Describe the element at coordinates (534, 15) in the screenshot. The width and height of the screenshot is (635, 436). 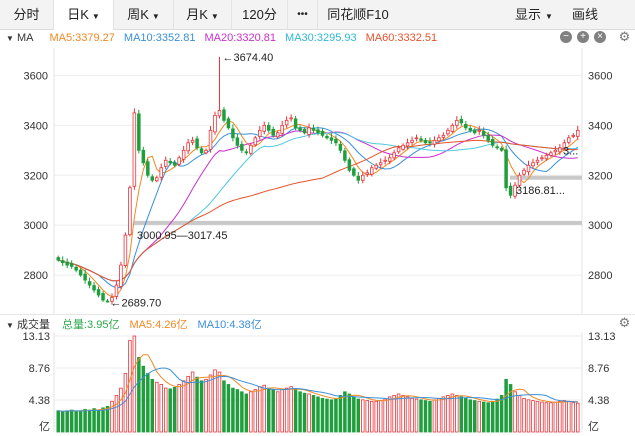
I see `display-menu: 显示 ▼` at that location.